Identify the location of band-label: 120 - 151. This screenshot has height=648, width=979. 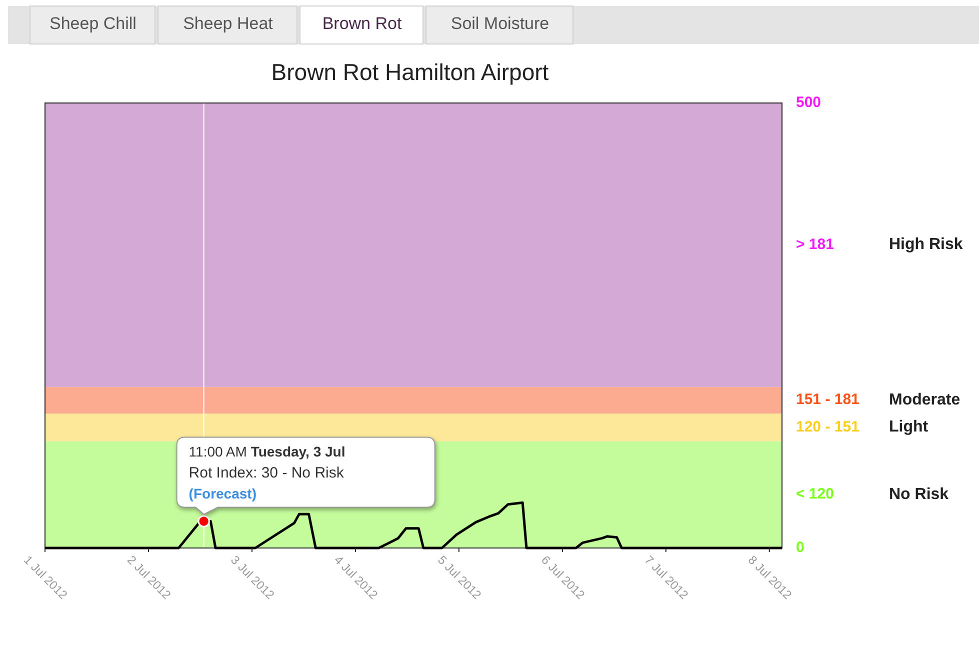
(828, 427).